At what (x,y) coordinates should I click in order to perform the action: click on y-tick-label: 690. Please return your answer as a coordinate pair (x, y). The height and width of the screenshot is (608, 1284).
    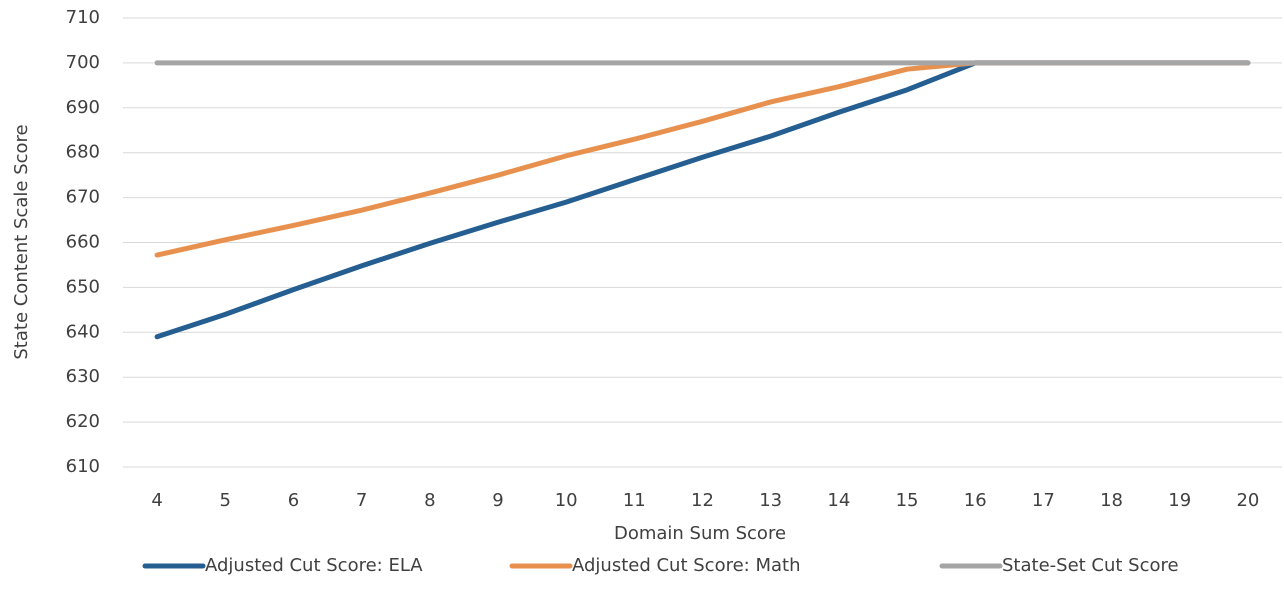
    Looking at the image, I should click on (83, 107).